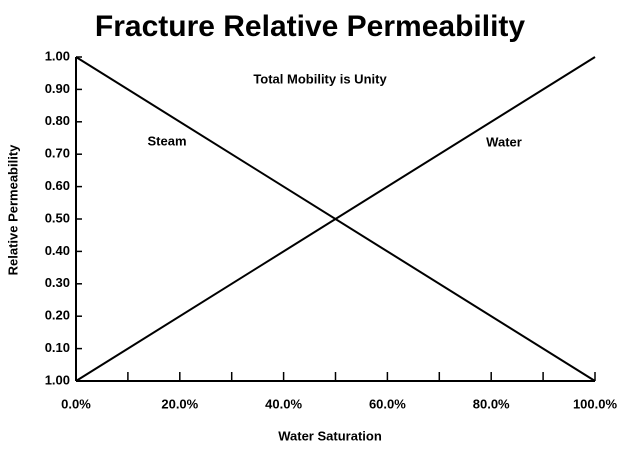 This screenshot has width=625, height=451. I want to click on y-tick-label: 0.10, so click(57, 347).